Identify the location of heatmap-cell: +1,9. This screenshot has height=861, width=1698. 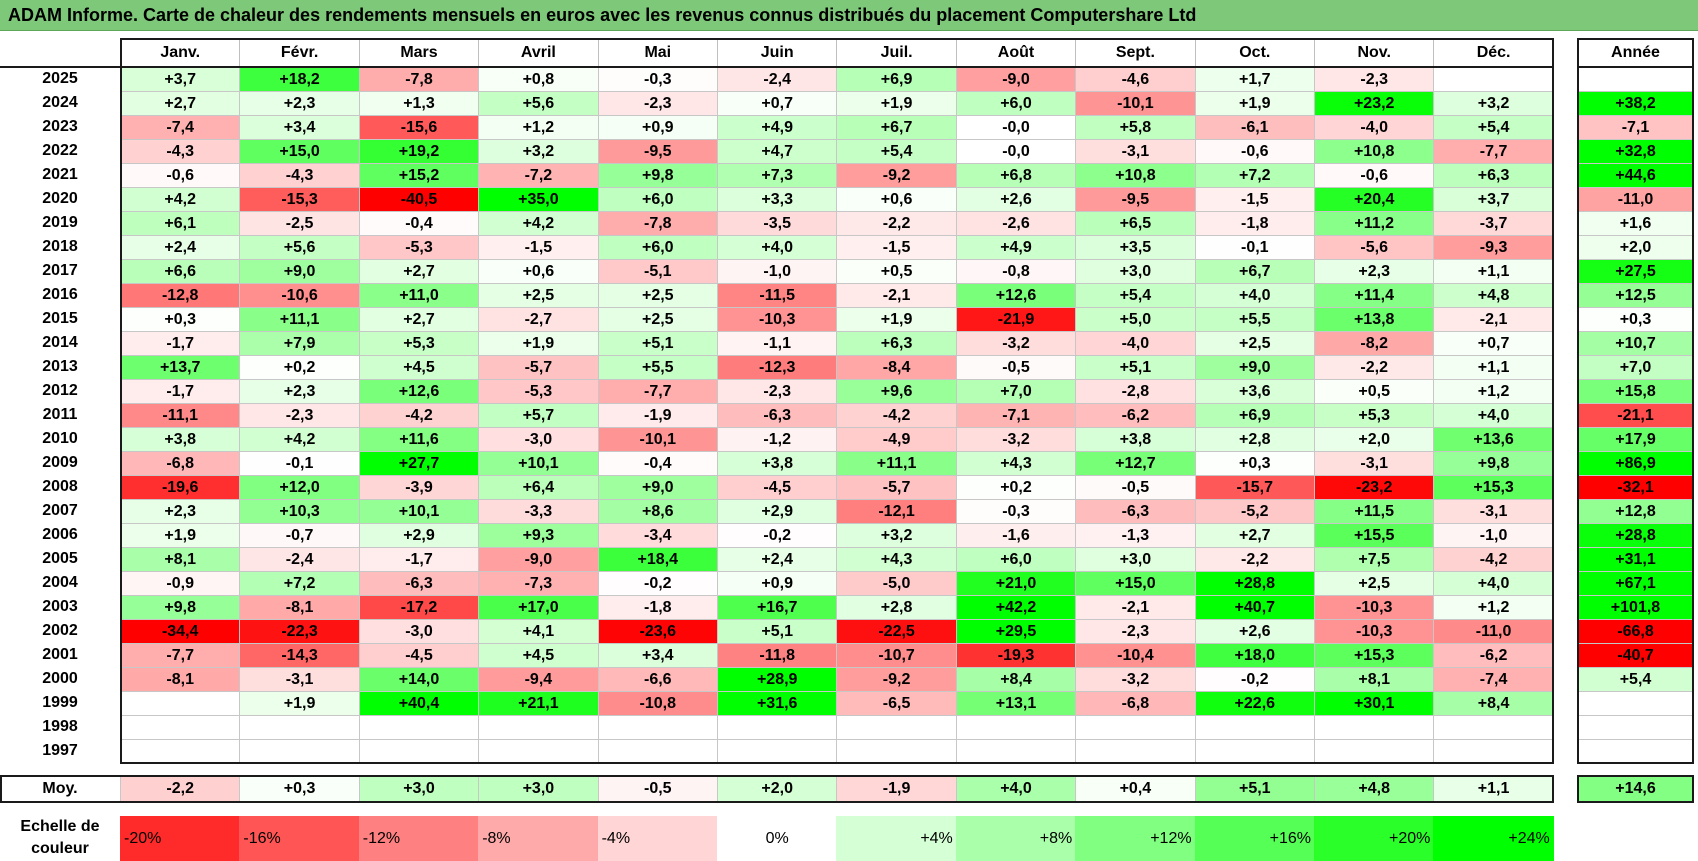
(299, 703).